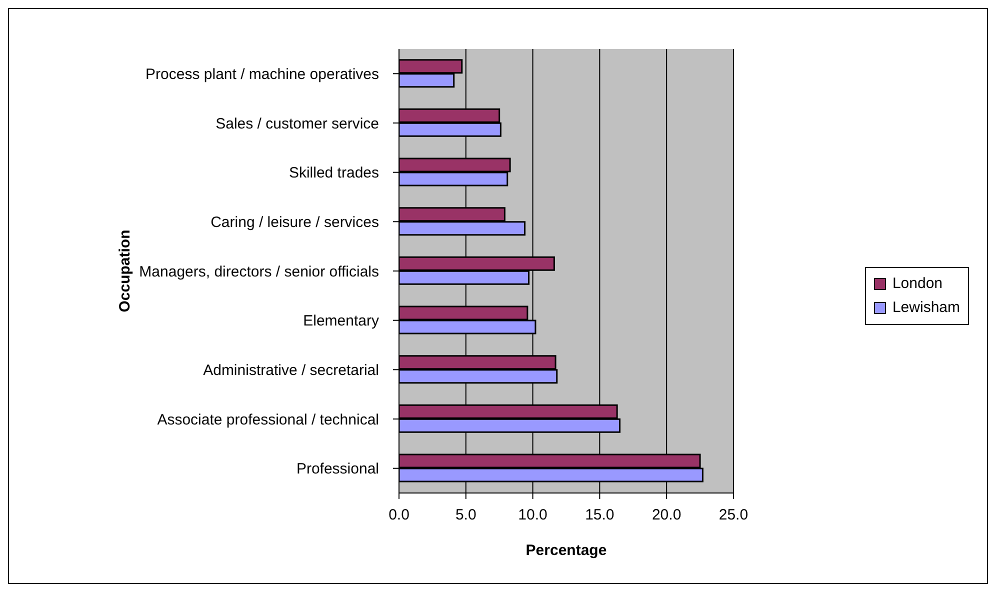 The image size is (995, 592). What do you see at coordinates (599, 515) in the screenshot?
I see `x-tick-label: 15.0` at bounding box center [599, 515].